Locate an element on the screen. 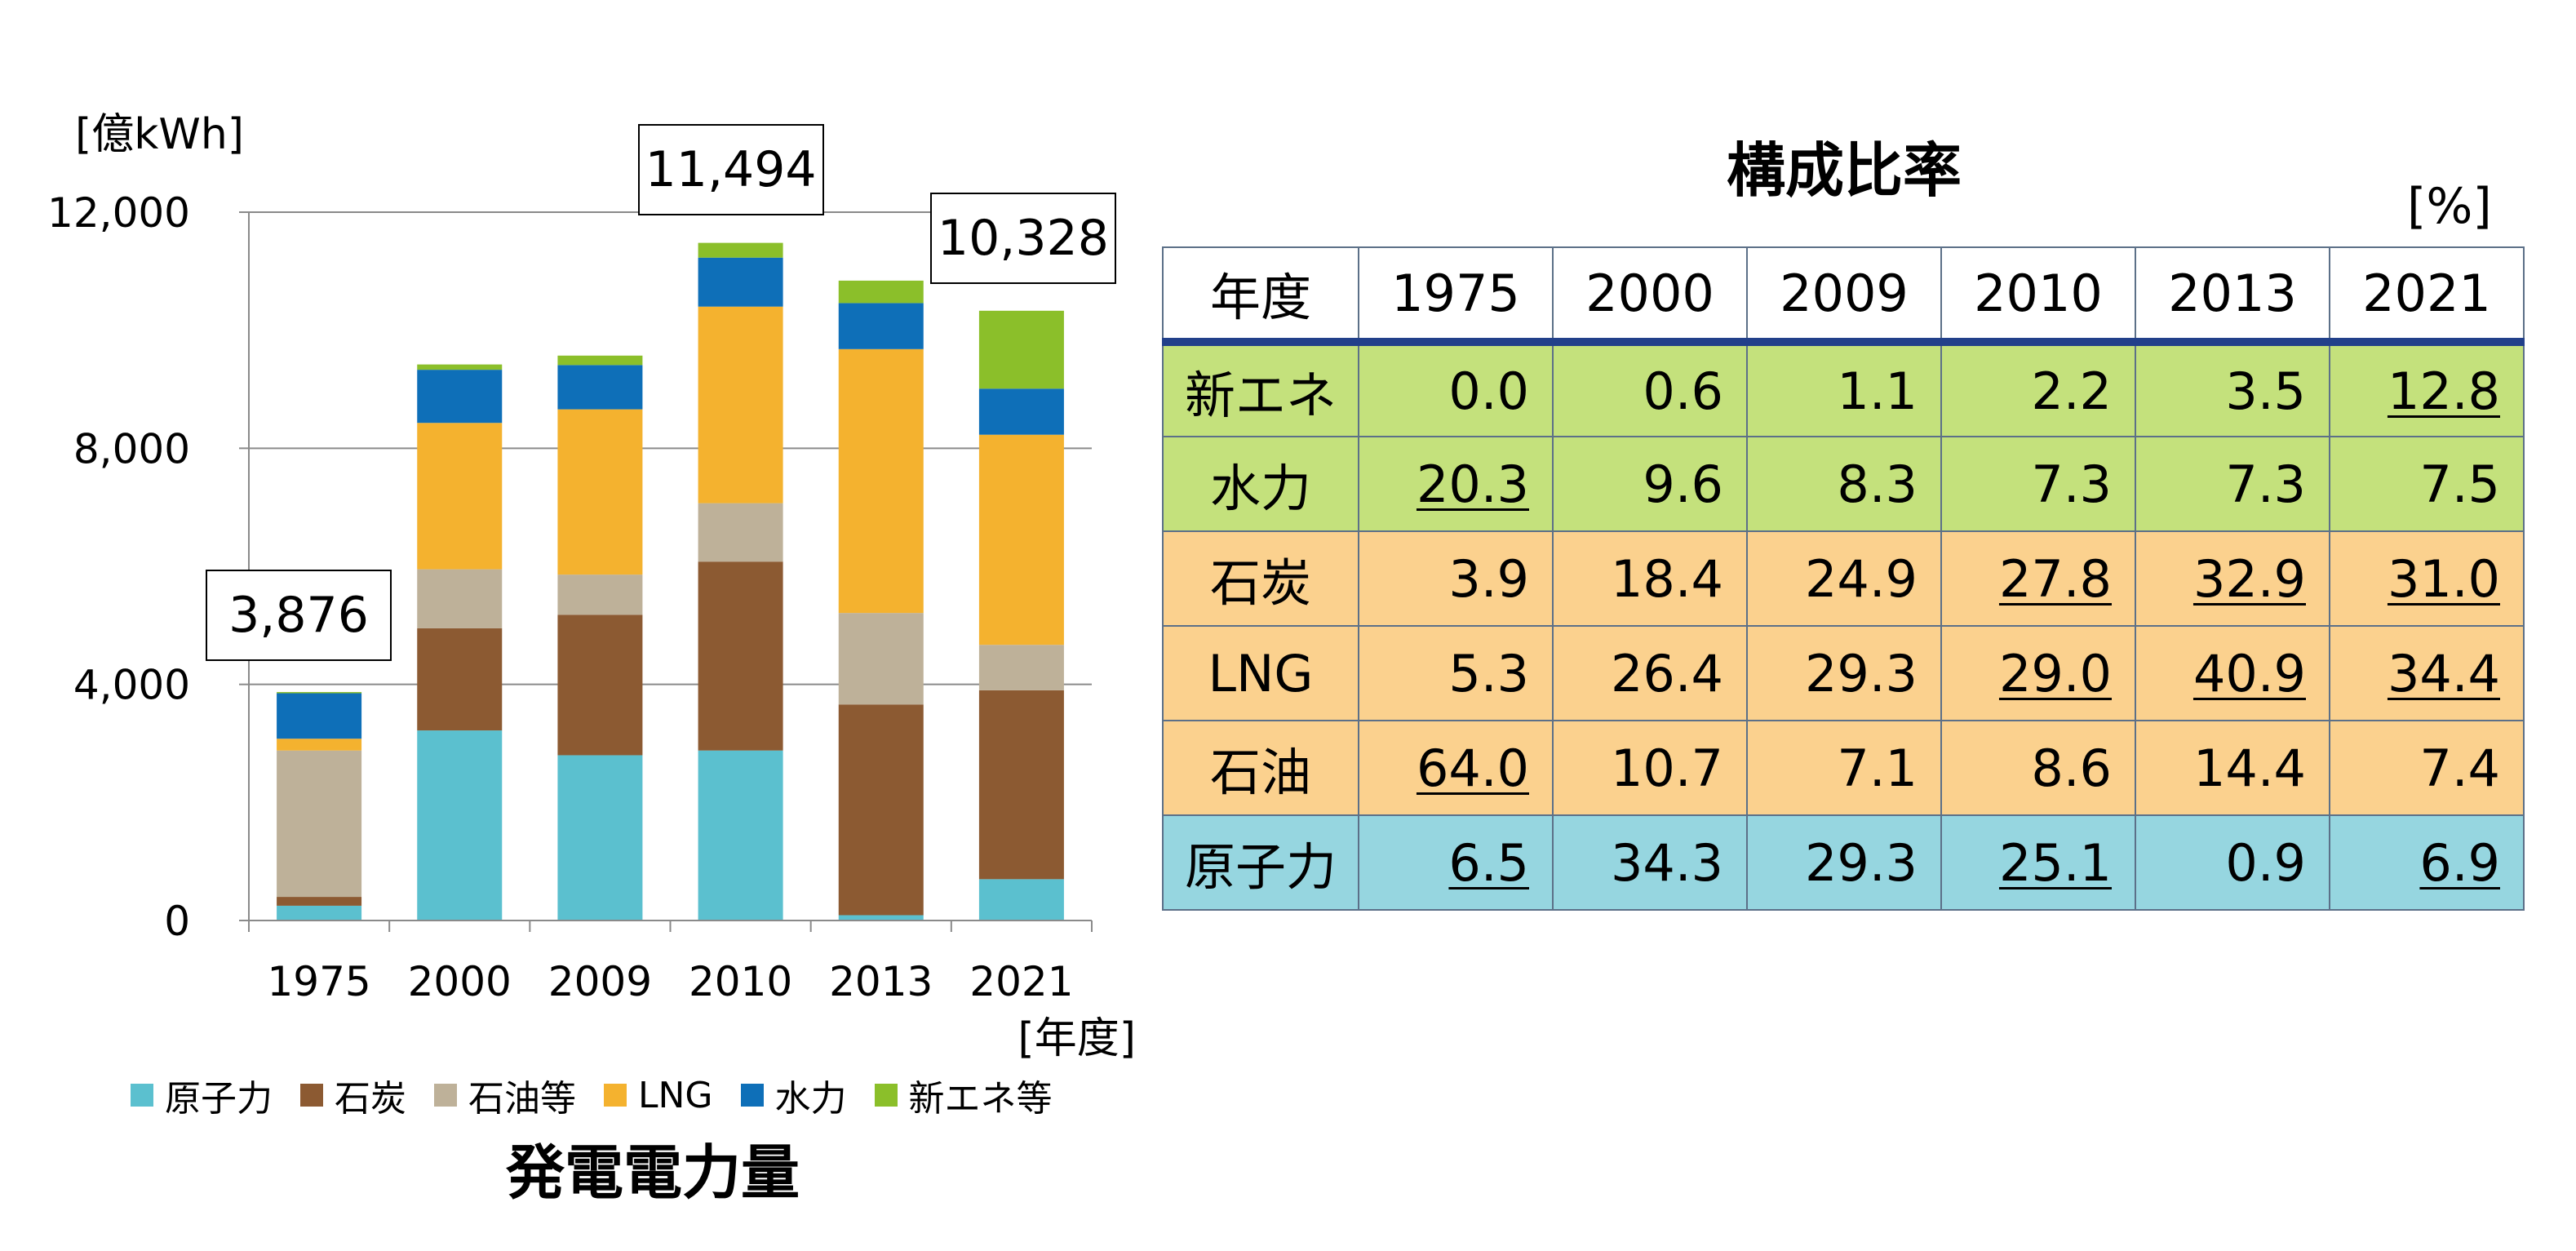 The height and width of the screenshot is (1251, 2576). x-tick-label: 2021 is located at coordinates (1021, 981).